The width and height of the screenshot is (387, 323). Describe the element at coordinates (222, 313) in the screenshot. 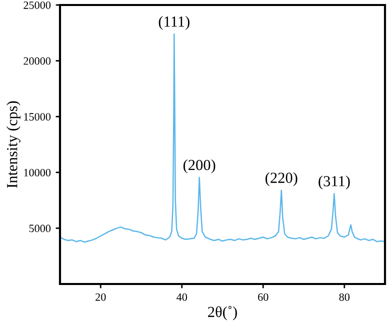

I see `x-axis-title: 2θ(˚)` at that location.